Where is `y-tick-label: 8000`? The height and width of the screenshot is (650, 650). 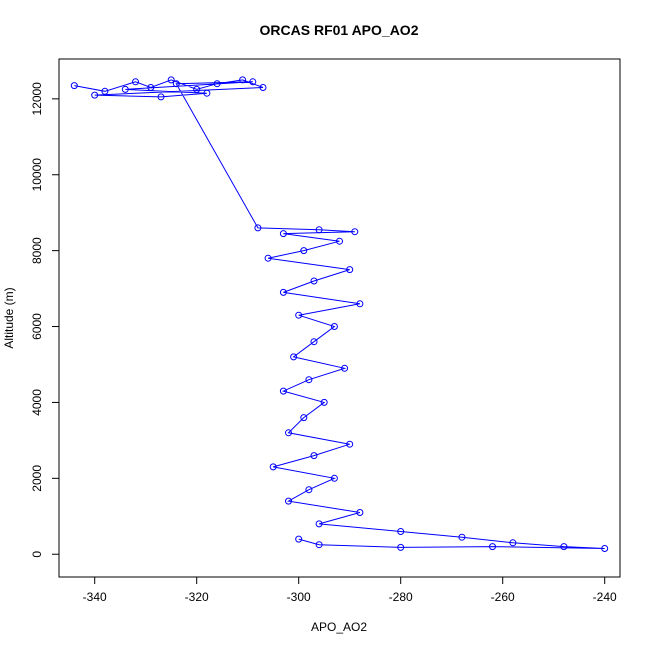 y-tick-label: 8000 is located at coordinates (37, 250).